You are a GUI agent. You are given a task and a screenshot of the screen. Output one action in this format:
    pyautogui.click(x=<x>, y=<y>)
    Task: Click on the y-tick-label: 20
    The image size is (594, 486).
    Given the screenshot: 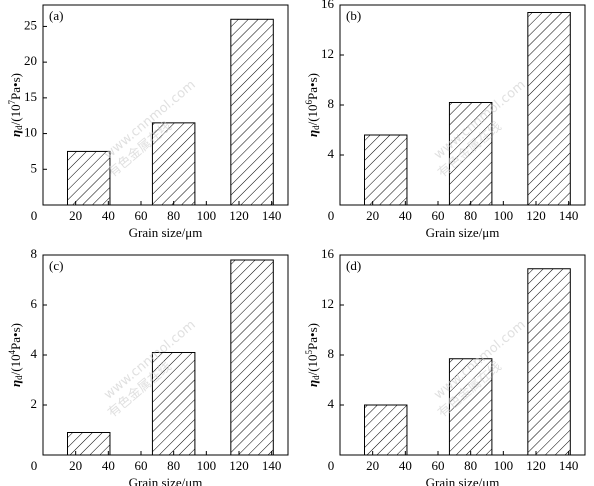 What is the action you would take?
    pyautogui.click(x=30, y=60)
    